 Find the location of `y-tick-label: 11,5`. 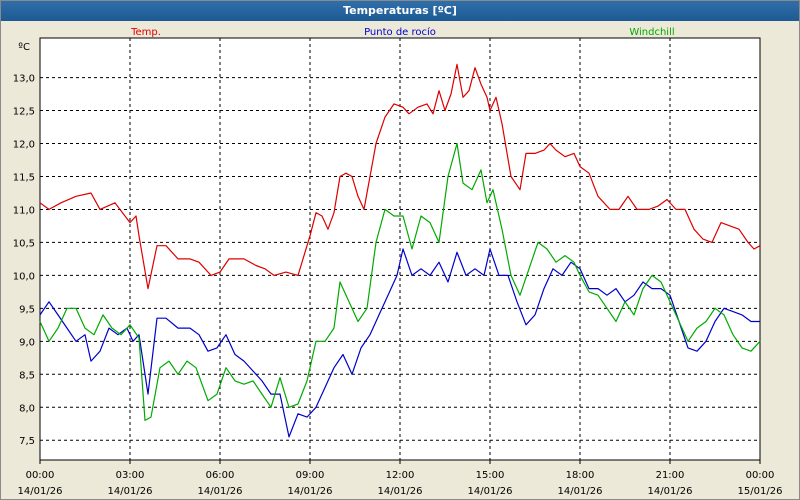

y-tick-label: 11,5 is located at coordinates (24, 177).